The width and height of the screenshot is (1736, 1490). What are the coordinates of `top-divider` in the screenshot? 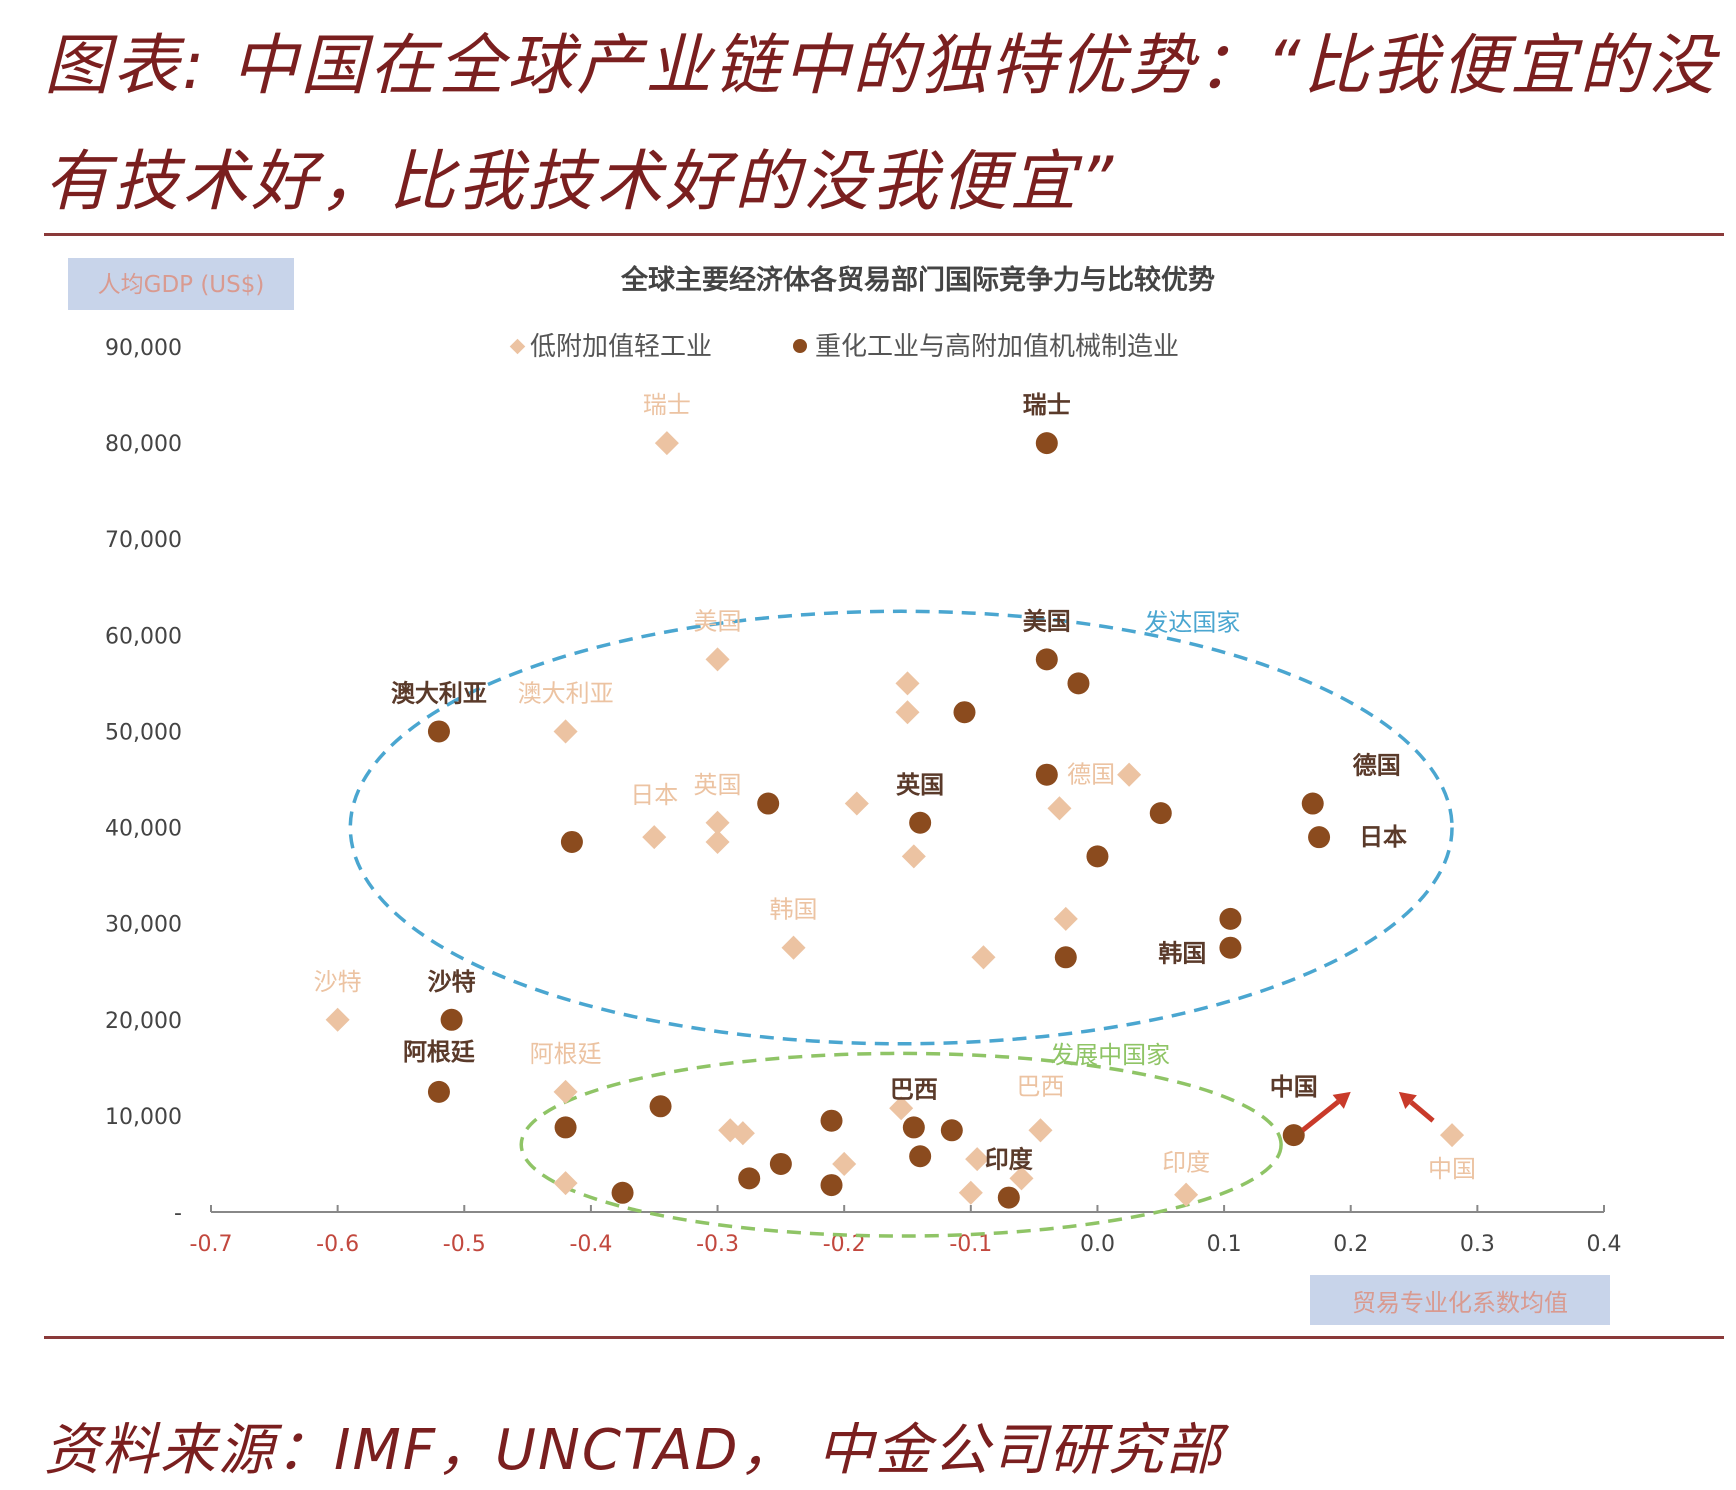 It's located at (884, 234).